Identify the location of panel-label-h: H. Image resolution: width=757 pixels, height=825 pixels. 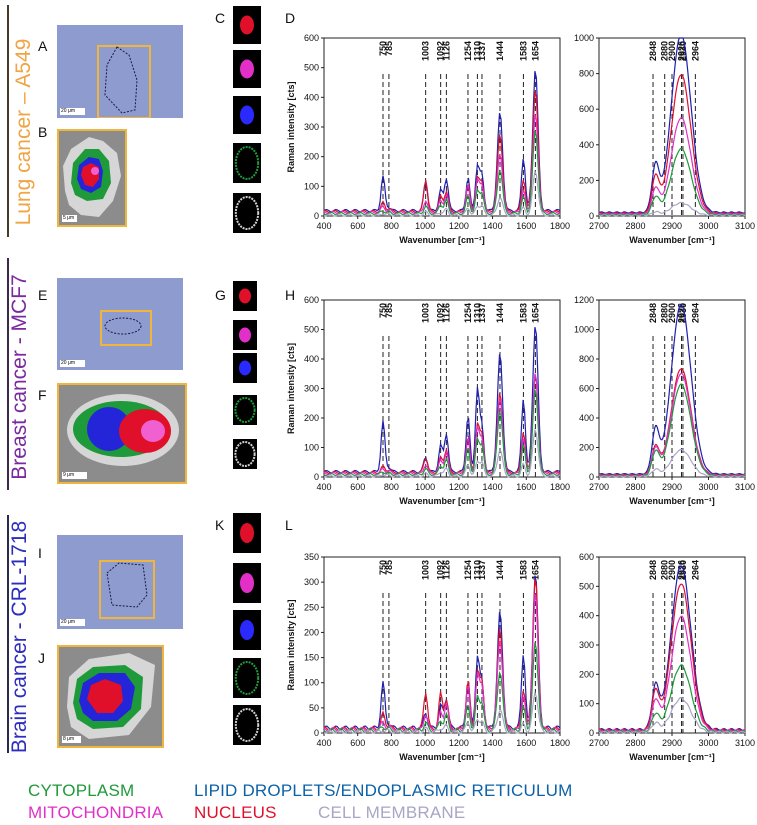
(290, 295).